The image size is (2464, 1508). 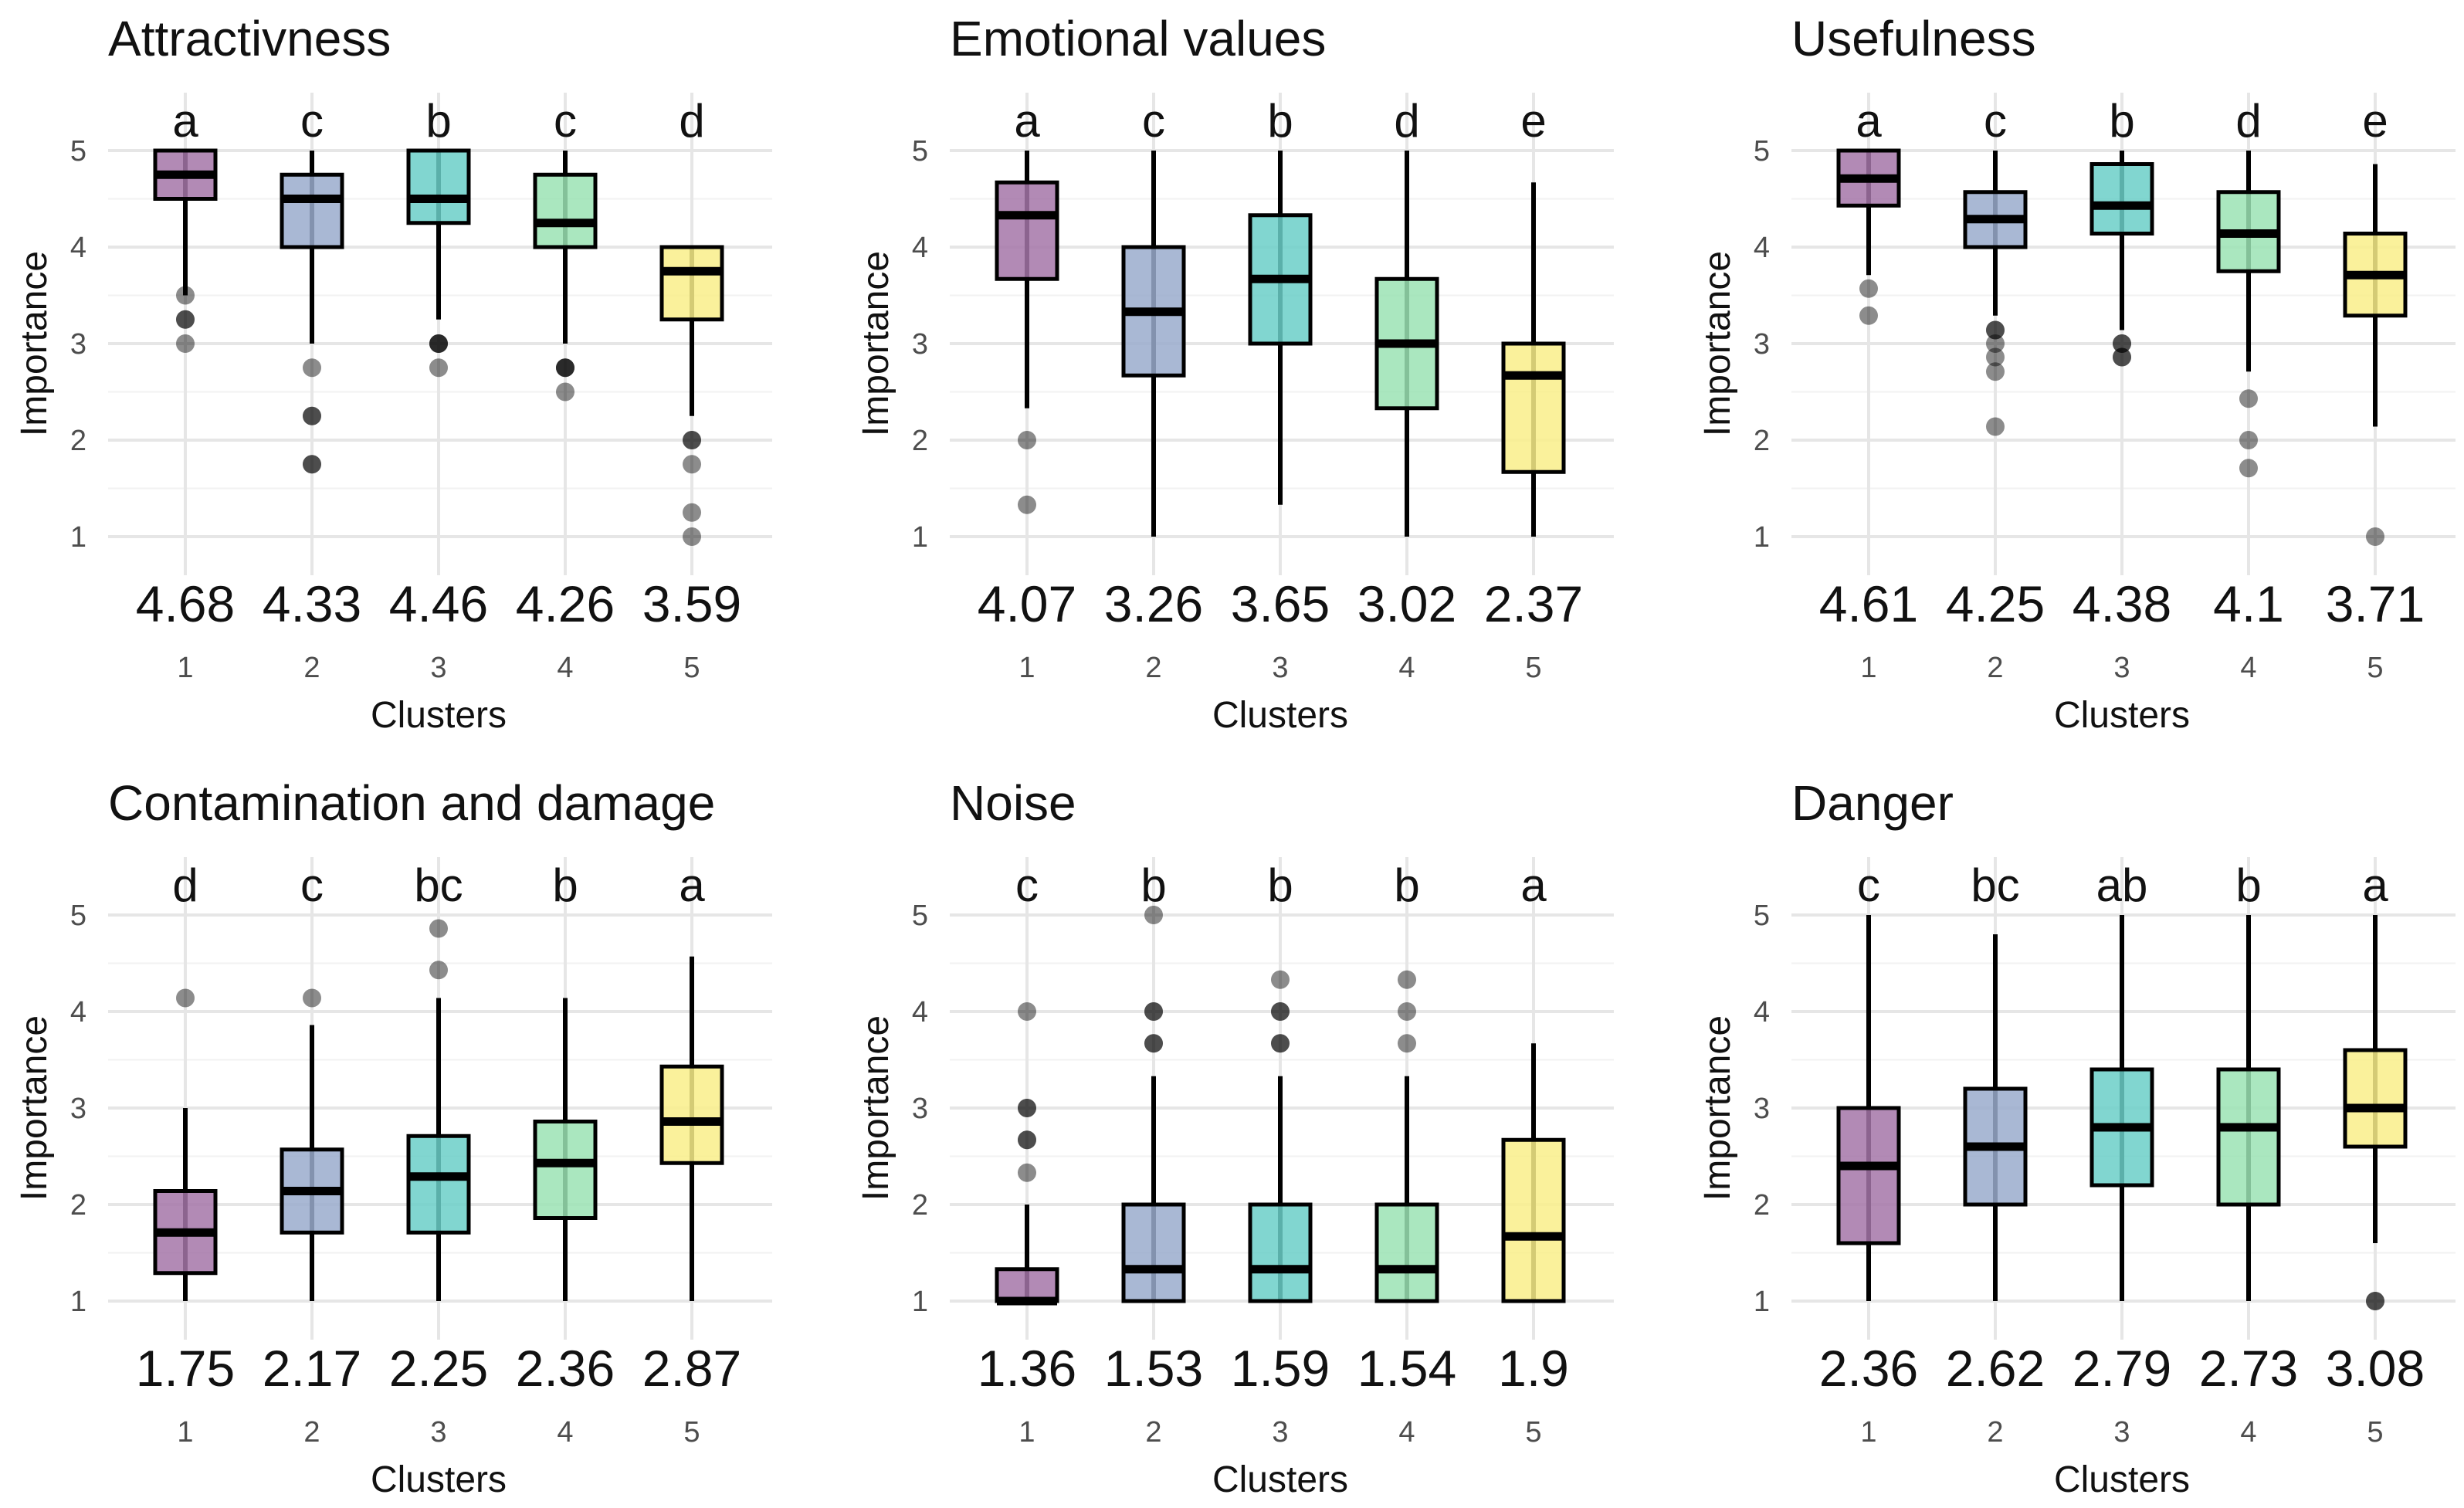 What do you see at coordinates (920, 441) in the screenshot?
I see `y-tick-label: 2` at bounding box center [920, 441].